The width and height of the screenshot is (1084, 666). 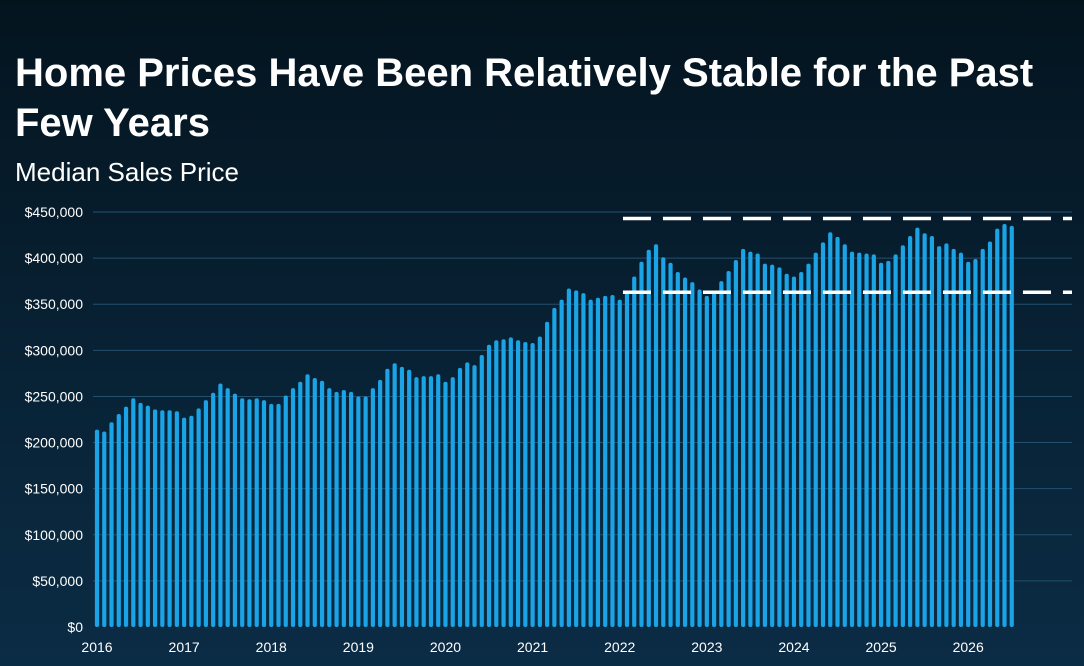 What do you see at coordinates (54, 212) in the screenshot?
I see `y-tick-label: $450,000` at bounding box center [54, 212].